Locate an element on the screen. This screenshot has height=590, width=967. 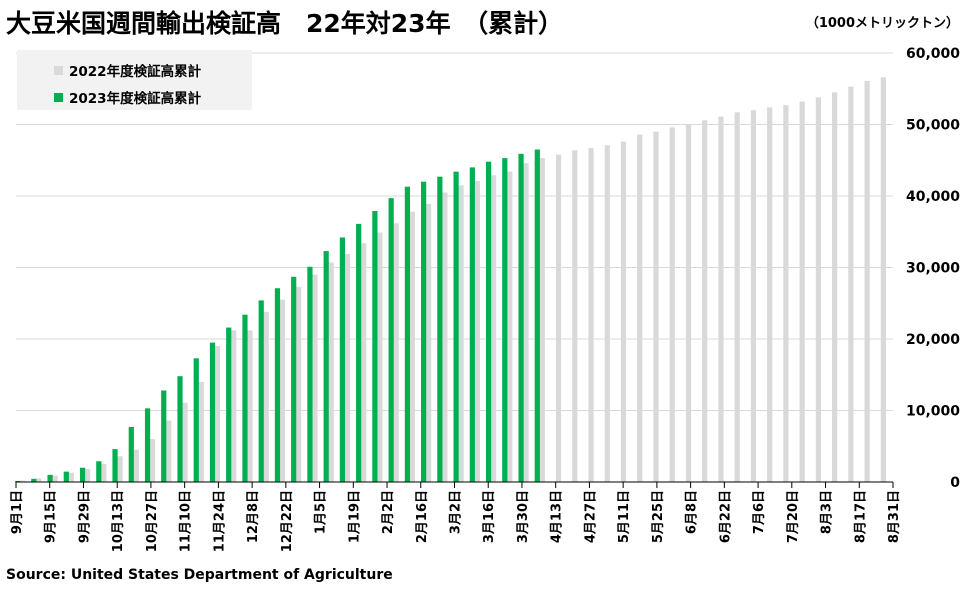
legend-swatch-2022 is located at coordinates (58, 70).